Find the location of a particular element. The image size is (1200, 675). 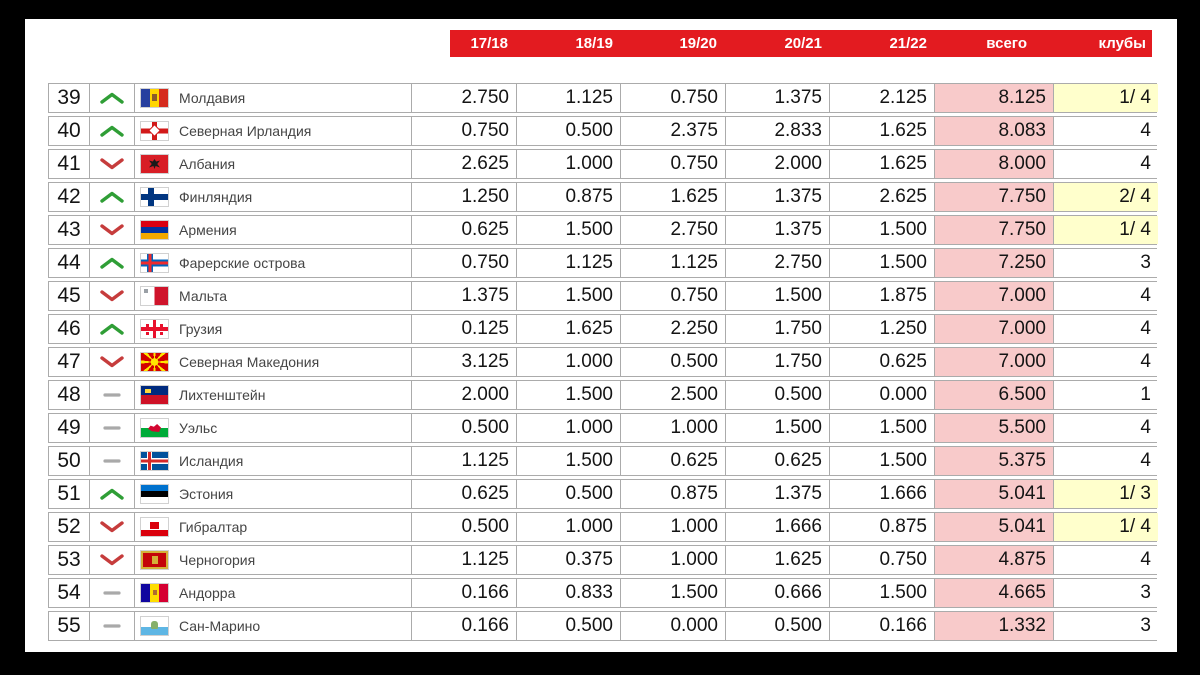

total-cell: 1.332 is located at coordinates (993, 626).